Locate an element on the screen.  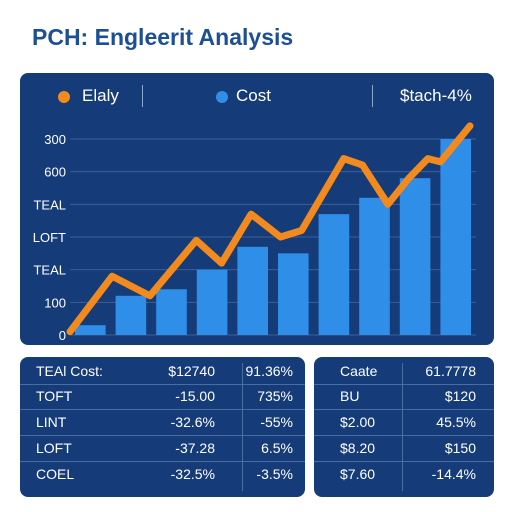
page-title: PCH: Engleerit Analysis is located at coordinates (163, 37).